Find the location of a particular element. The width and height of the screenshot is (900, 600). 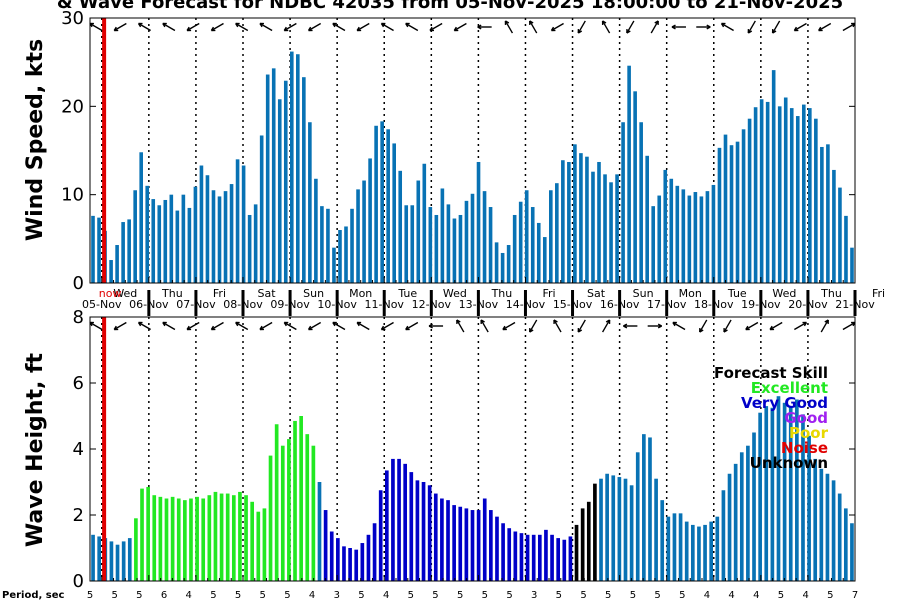

day-name-label: Sat is located at coordinates (267, 293).